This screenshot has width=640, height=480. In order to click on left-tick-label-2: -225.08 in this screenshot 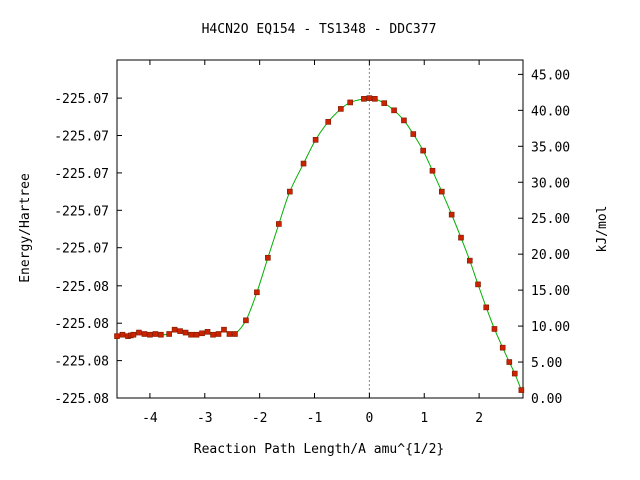, I will do `click(81, 324)`.